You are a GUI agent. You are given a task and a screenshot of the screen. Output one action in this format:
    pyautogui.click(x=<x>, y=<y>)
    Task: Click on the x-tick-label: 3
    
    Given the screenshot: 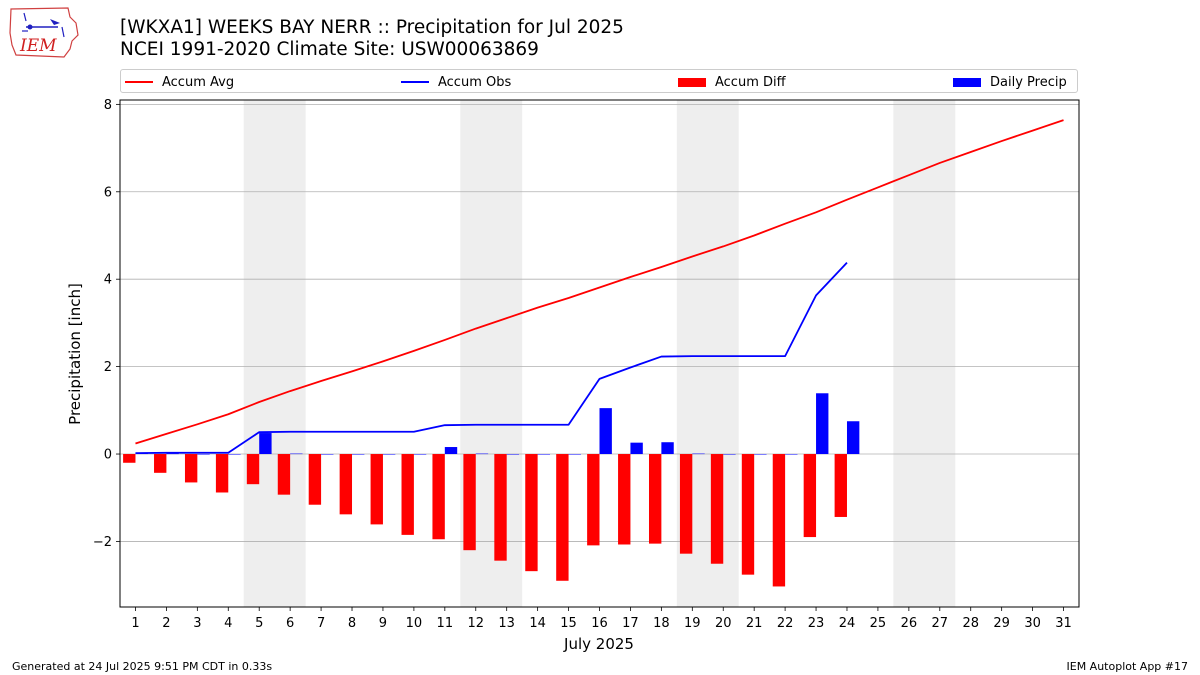 What is the action you would take?
    pyautogui.click(x=197, y=623)
    